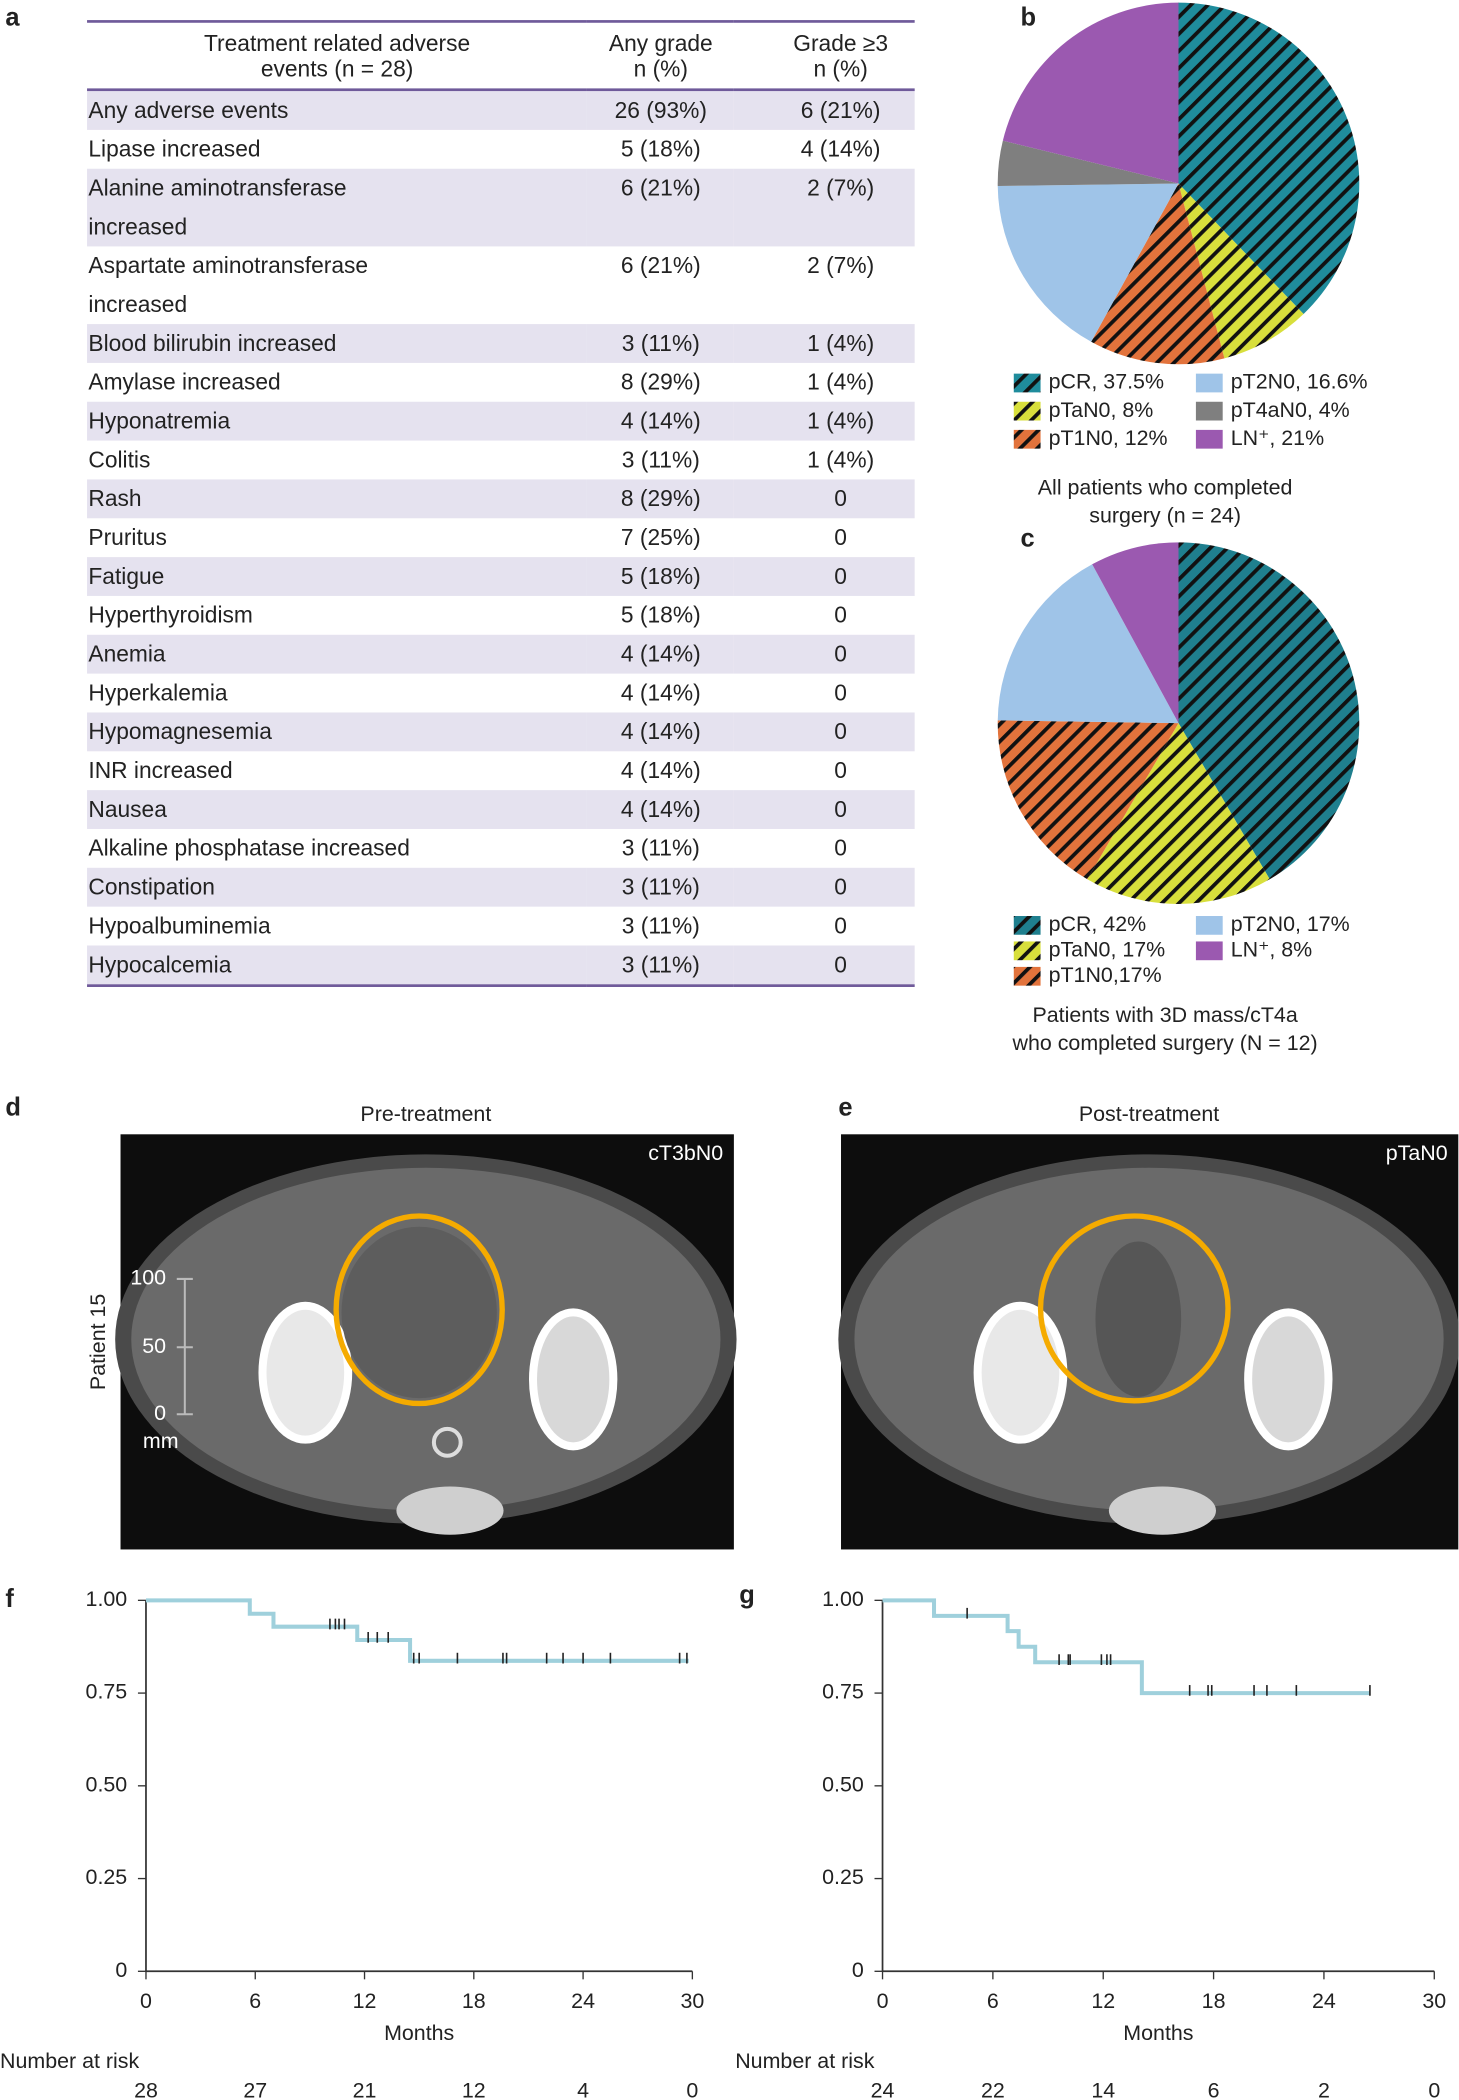 This screenshot has width=1459, height=2100. I want to click on header-text: Treatment related adverse, so click(337, 43).